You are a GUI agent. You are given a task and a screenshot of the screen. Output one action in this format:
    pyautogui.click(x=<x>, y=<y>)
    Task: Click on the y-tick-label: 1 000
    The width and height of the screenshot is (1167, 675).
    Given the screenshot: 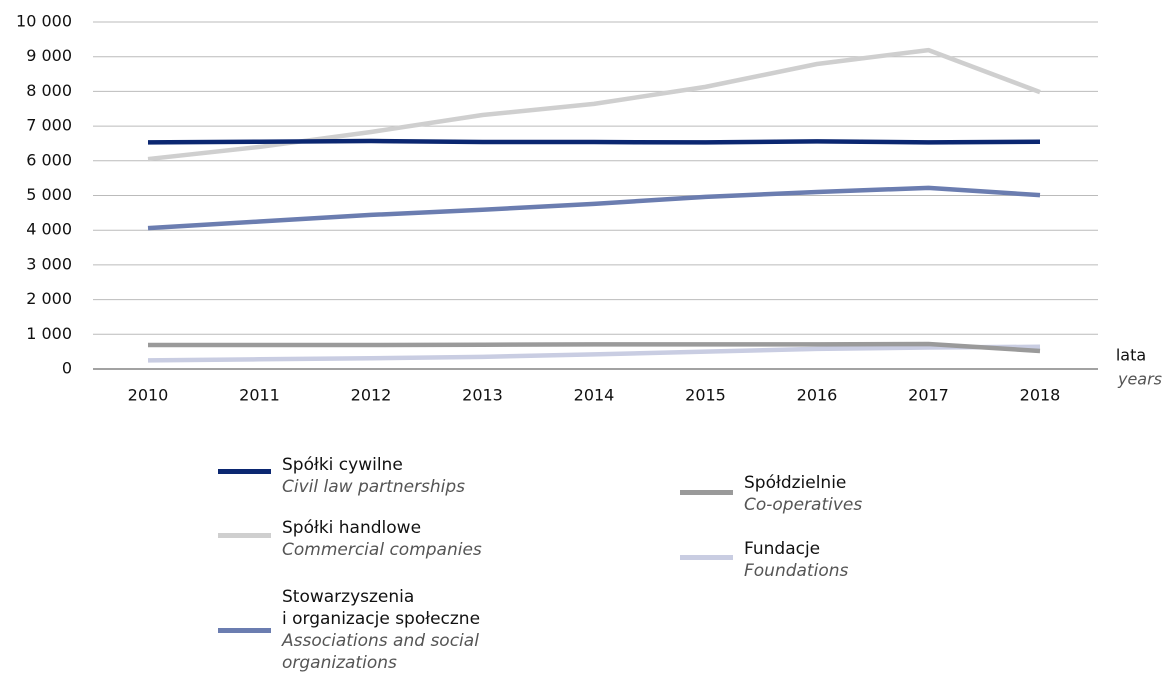 What is the action you would take?
    pyautogui.click(x=49, y=333)
    